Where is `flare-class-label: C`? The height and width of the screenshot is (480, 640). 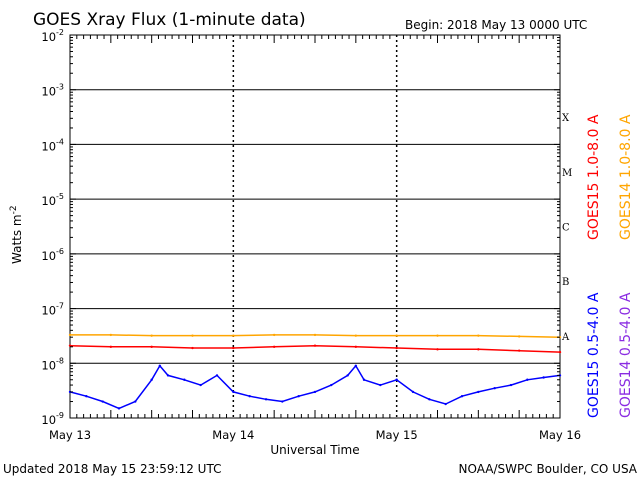
flare-class-label: C is located at coordinates (566, 228).